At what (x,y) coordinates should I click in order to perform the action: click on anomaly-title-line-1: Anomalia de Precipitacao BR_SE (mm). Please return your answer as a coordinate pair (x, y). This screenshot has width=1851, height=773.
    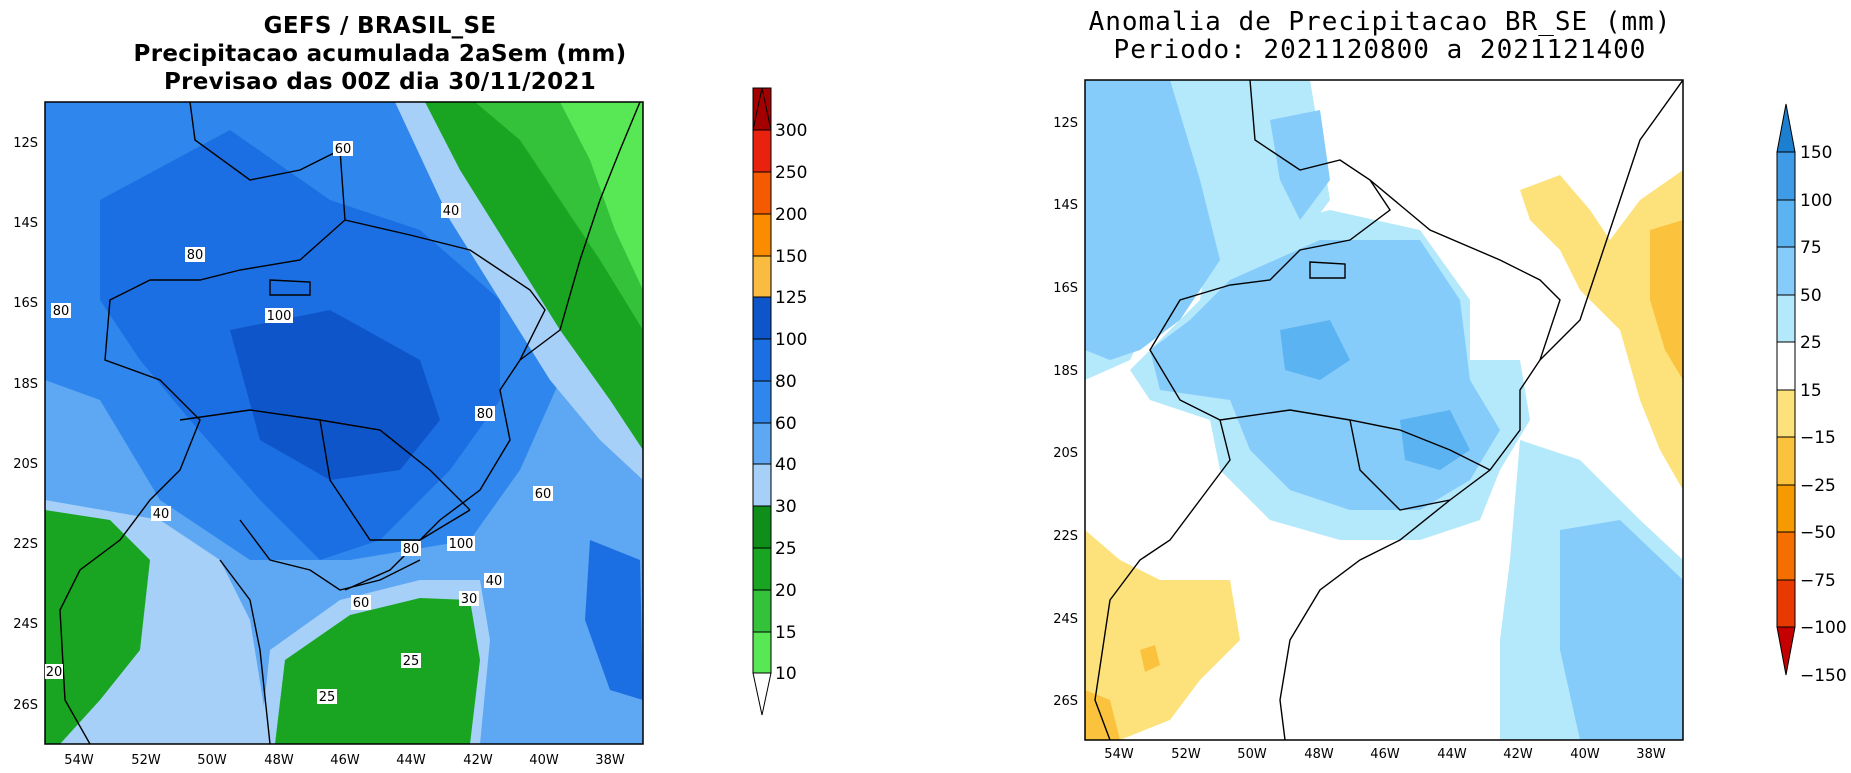
    Looking at the image, I should click on (1380, 22).